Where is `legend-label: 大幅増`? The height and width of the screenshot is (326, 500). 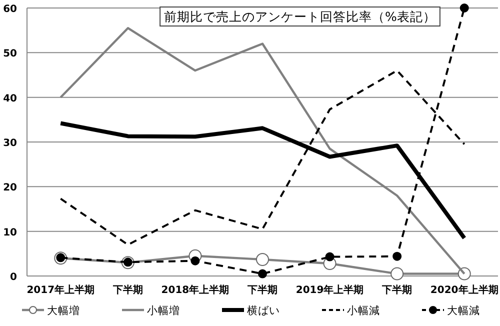
legend-label: 大幅増 is located at coordinates (63, 310).